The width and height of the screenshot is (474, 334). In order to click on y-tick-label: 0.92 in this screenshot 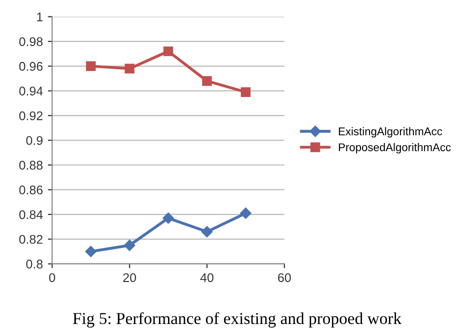, I will do `click(30, 115)`.